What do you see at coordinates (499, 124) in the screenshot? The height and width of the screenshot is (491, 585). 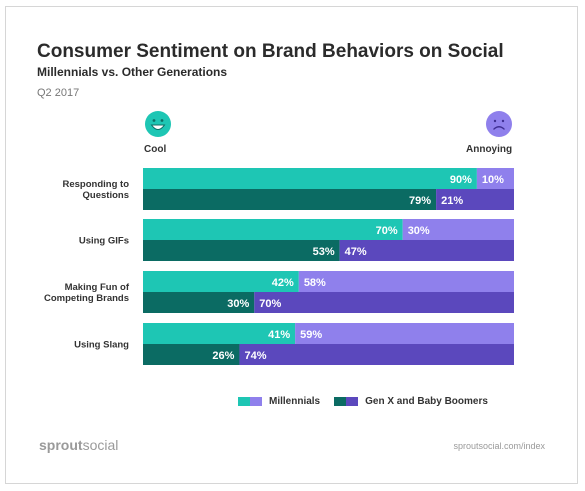 I see `sad-face-icon` at bounding box center [499, 124].